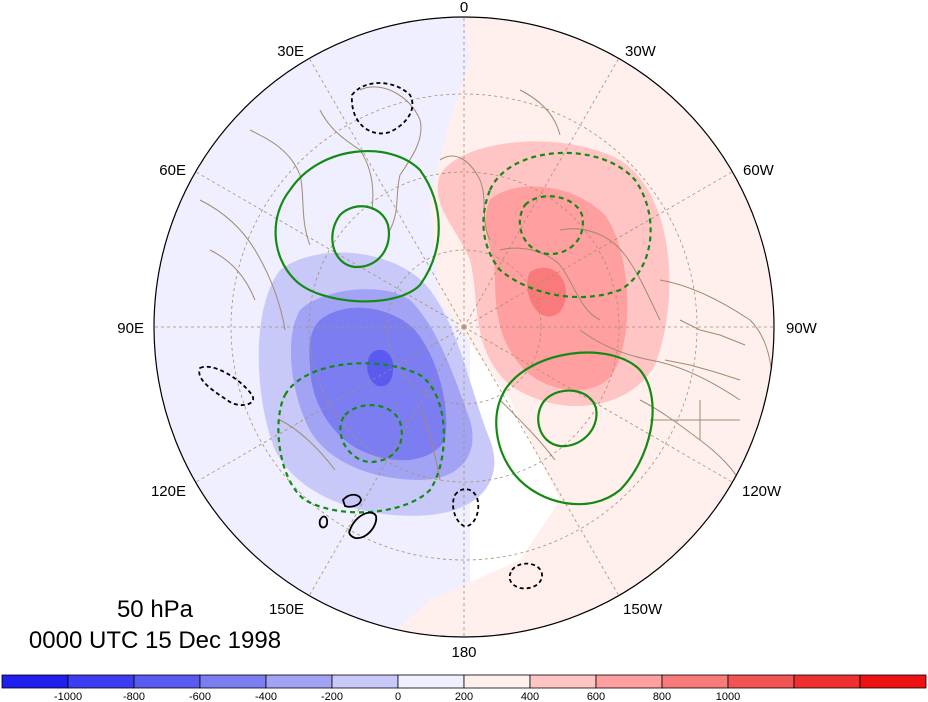  Describe the element at coordinates (643, 609) in the screenshot. I see `lon-label-150w: 150W` at that location.